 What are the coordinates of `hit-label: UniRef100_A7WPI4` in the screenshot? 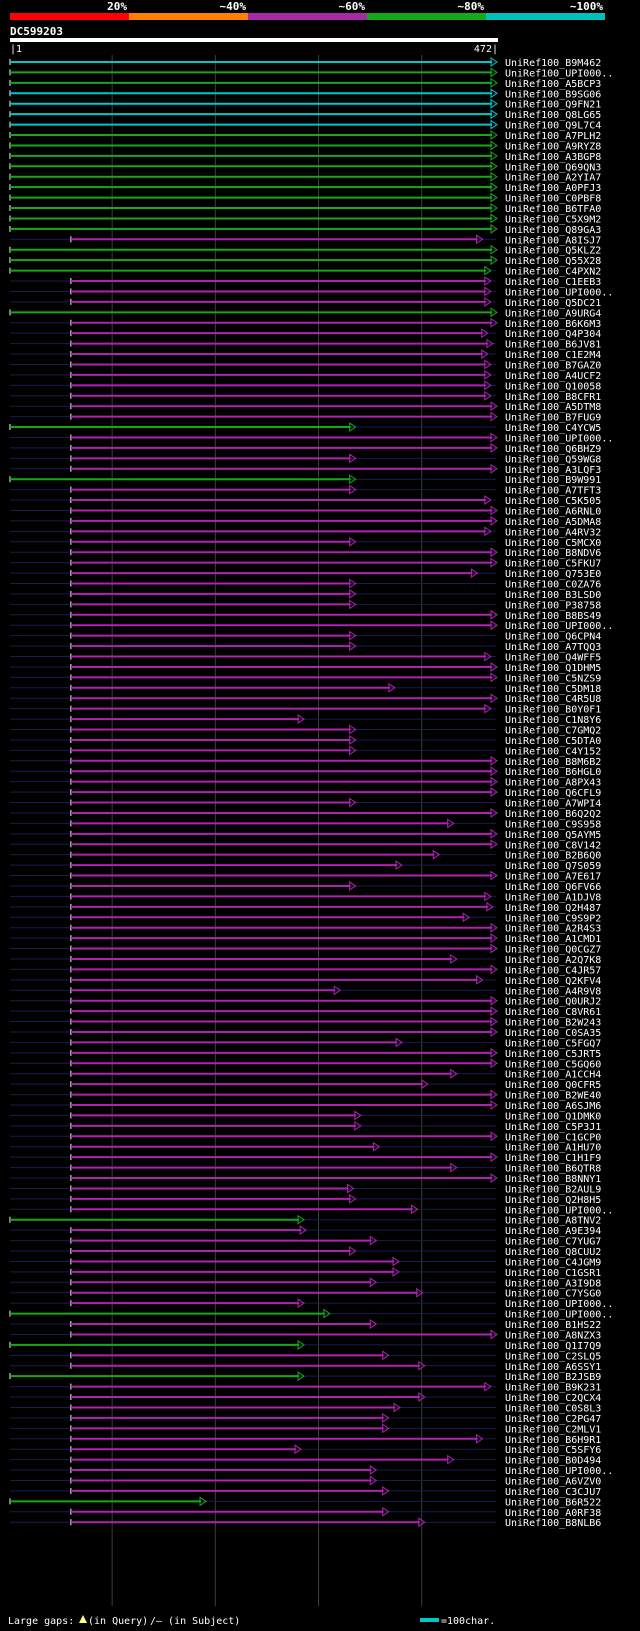 It's located at (553, 804).